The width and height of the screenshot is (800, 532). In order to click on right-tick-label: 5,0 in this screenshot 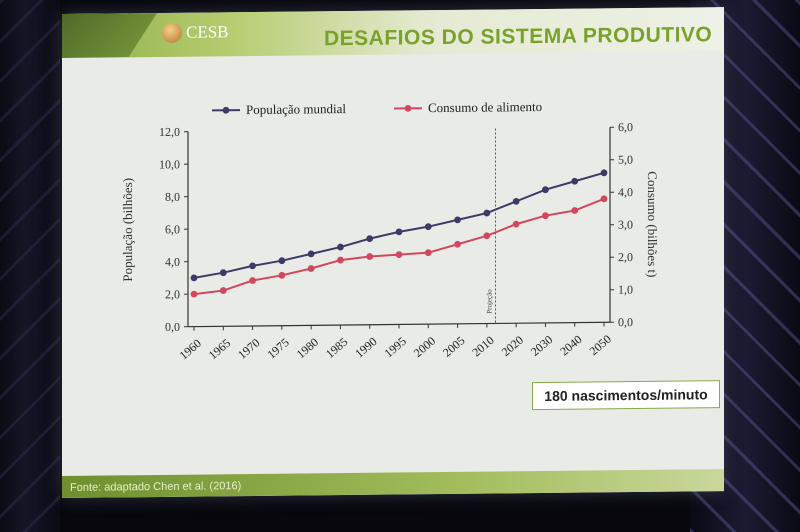, I will do `click(625, 160)`.